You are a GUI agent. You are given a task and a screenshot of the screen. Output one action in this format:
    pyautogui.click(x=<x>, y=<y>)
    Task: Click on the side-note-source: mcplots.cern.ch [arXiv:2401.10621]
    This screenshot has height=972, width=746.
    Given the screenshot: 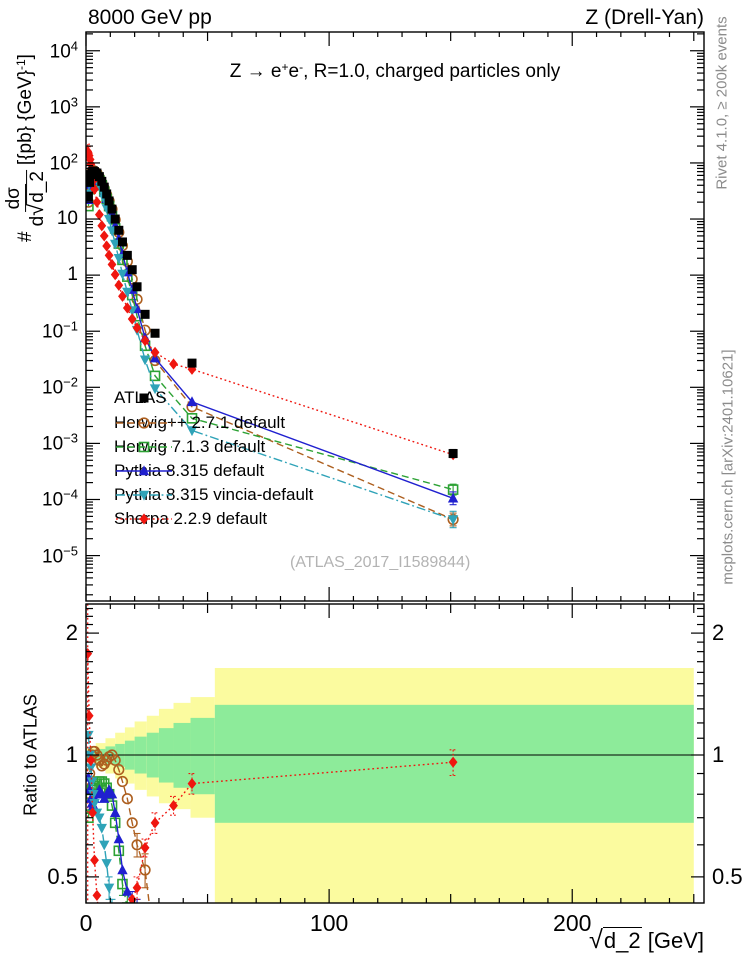 What is the action you would take?
    pyautogui.click(x=728, y=467)
    